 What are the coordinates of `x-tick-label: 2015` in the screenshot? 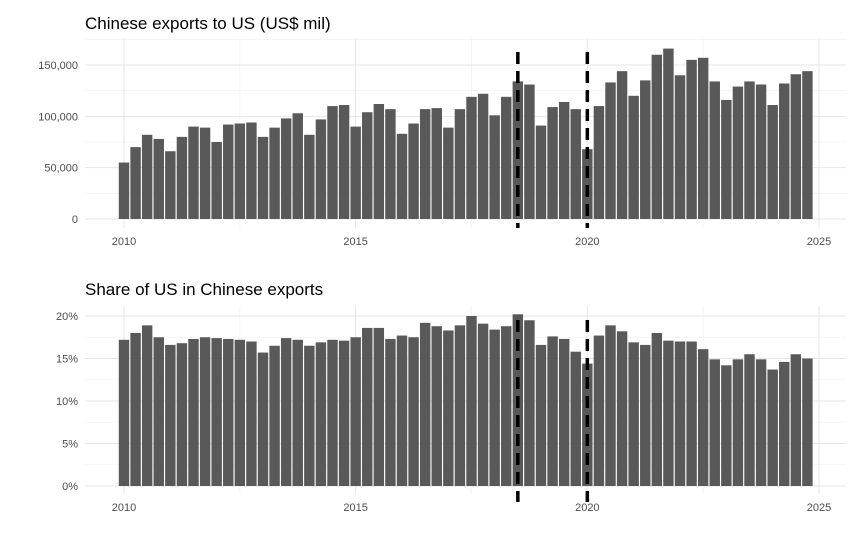 It's located at (355, 242).